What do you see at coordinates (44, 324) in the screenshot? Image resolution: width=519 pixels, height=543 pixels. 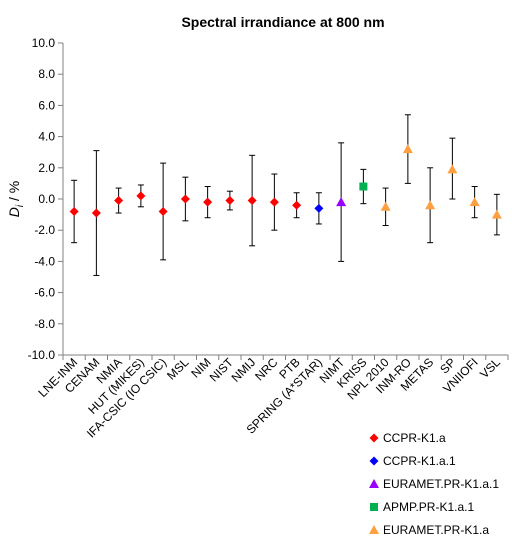 I see `y-tick-label: -8.0` at bounding box center [44, 324].